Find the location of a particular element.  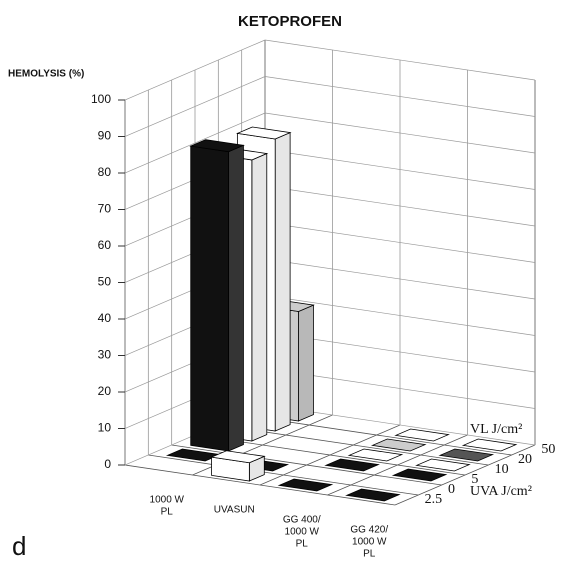

depth-tick-label: 0 is located at coordinates (451, 489).